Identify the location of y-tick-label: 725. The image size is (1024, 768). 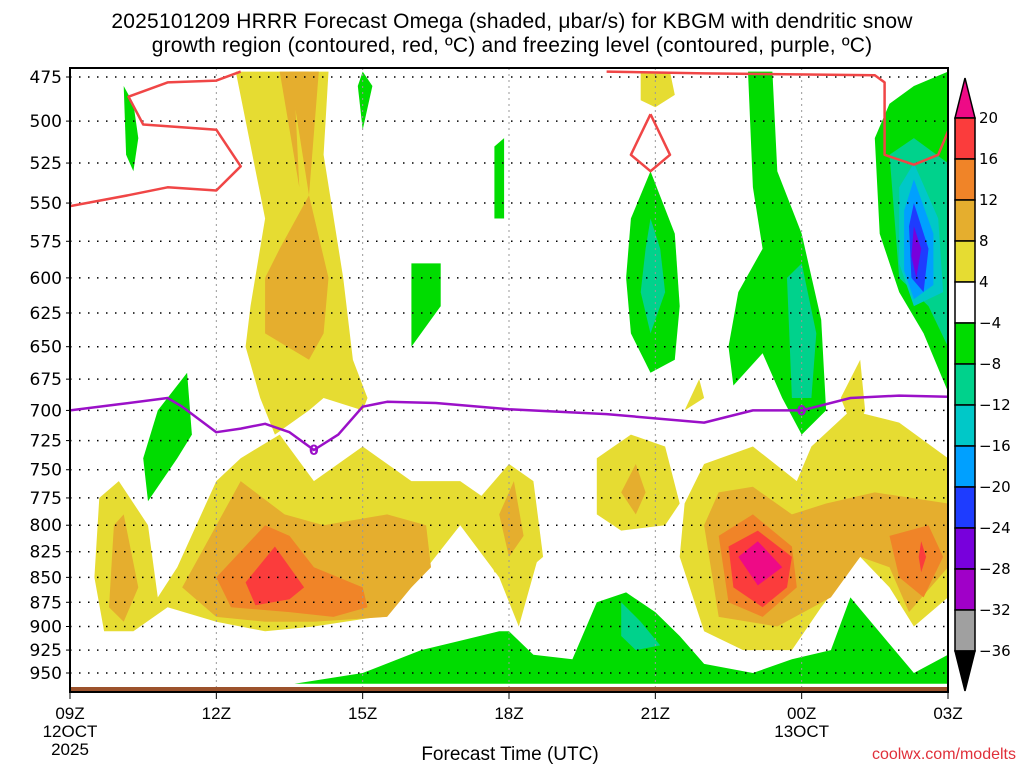
(46, 442).